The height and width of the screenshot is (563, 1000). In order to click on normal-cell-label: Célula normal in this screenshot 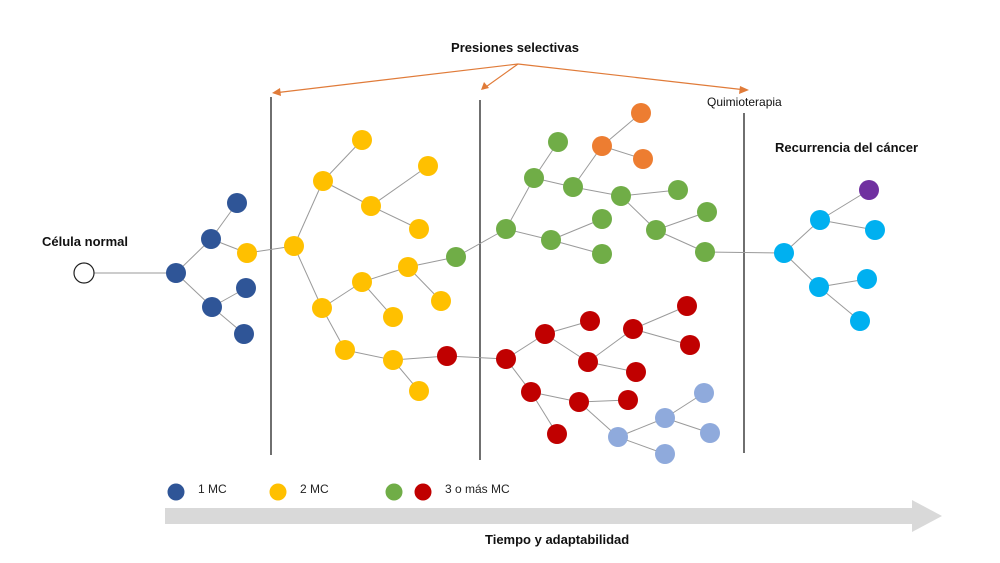, I will do `click(85, 241)`.